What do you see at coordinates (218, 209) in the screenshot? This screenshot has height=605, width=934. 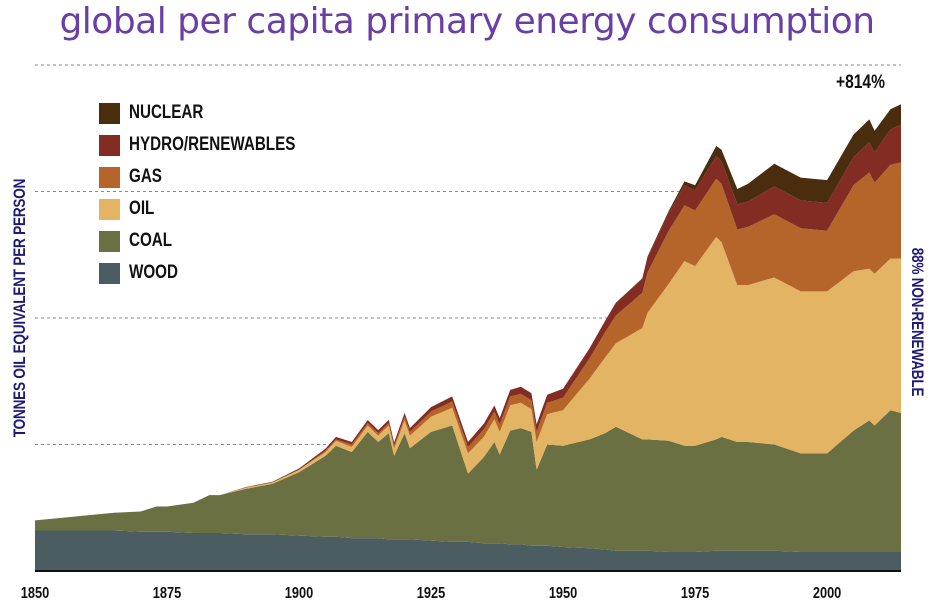 I see `legend-item-oil: OIL` at bounding box center [218, 209].